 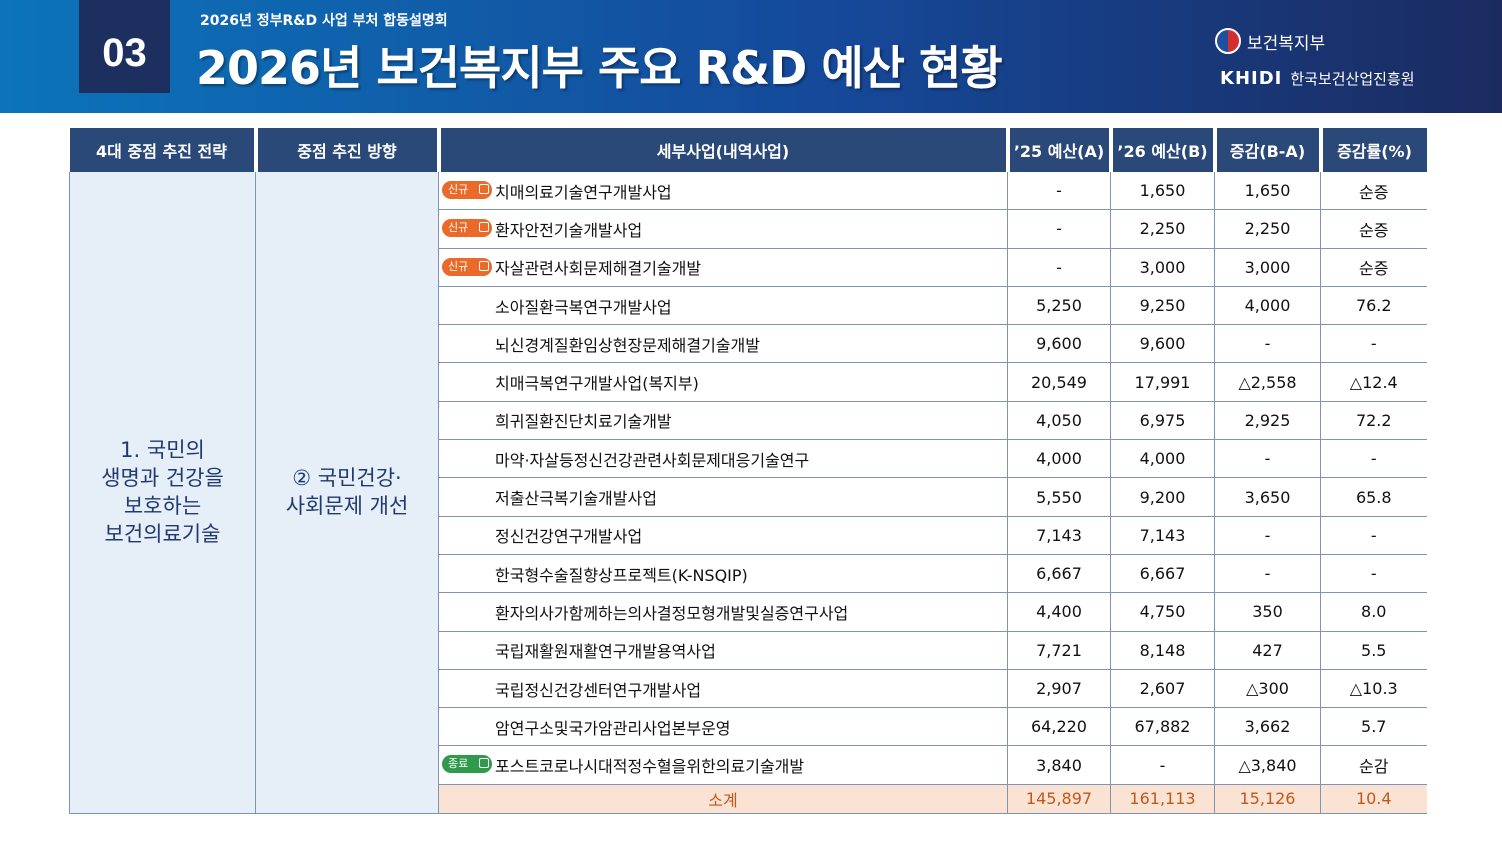 What do you see at coordinates (723, 574) in the screenshot?
I see `project-name: 한국형수술질향상프로젝트(K-NSQIP)` at bounding box center [723, 574].